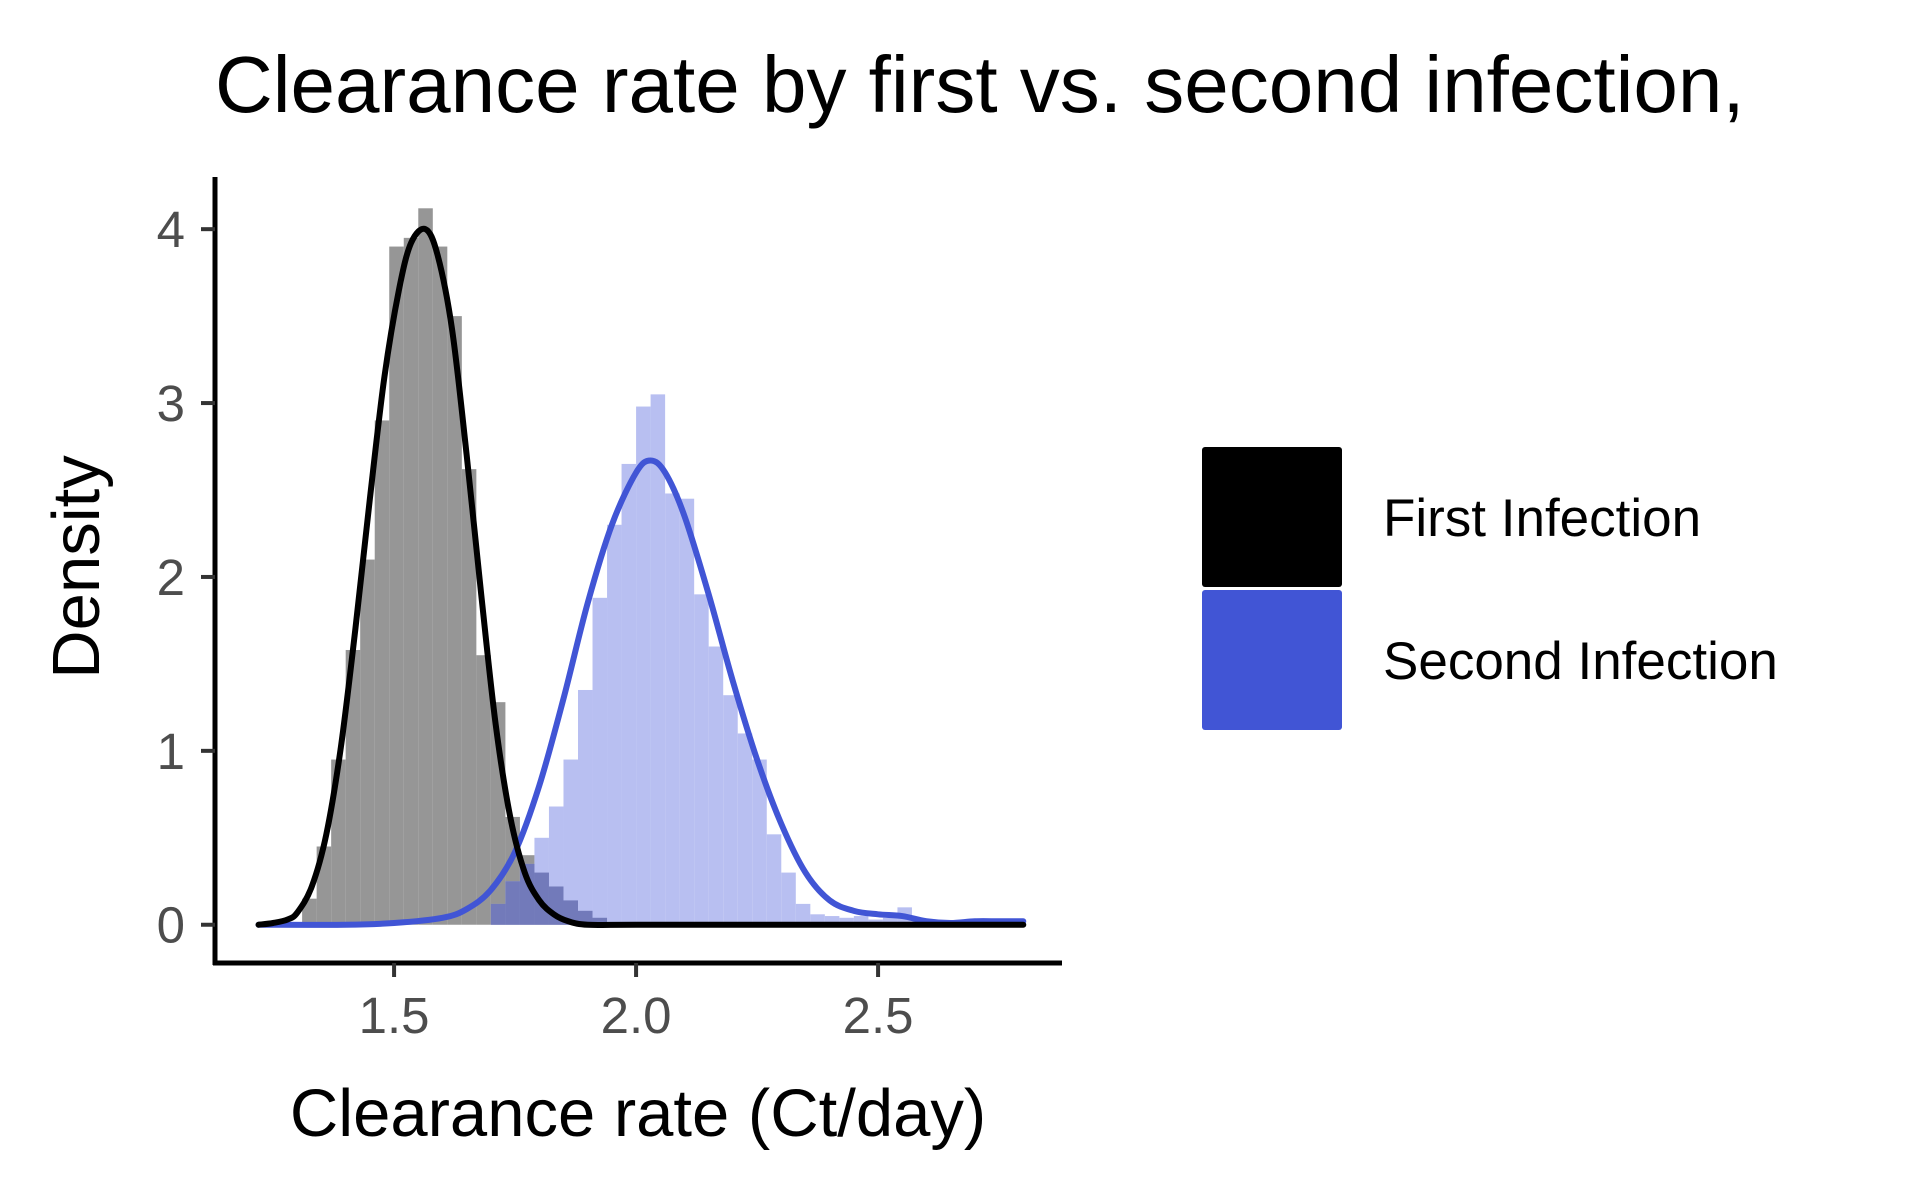  Describe the element at coordinates (186, 577) in the screenshot. I see `y-axis-ticks: 0 1 2 3 4` at that location.